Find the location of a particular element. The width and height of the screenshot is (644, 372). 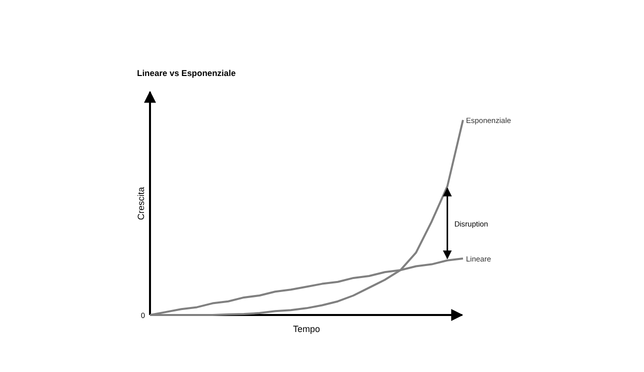

chart-title: Lineare vs Esponenziale is located at coordinates (186, 73).